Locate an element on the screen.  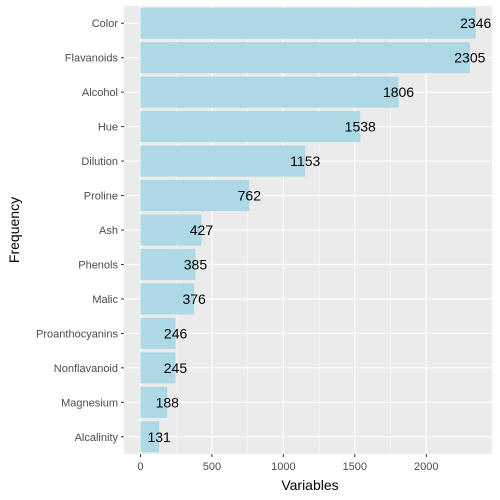
data-label: 762 is located at coordinates (250, 196).